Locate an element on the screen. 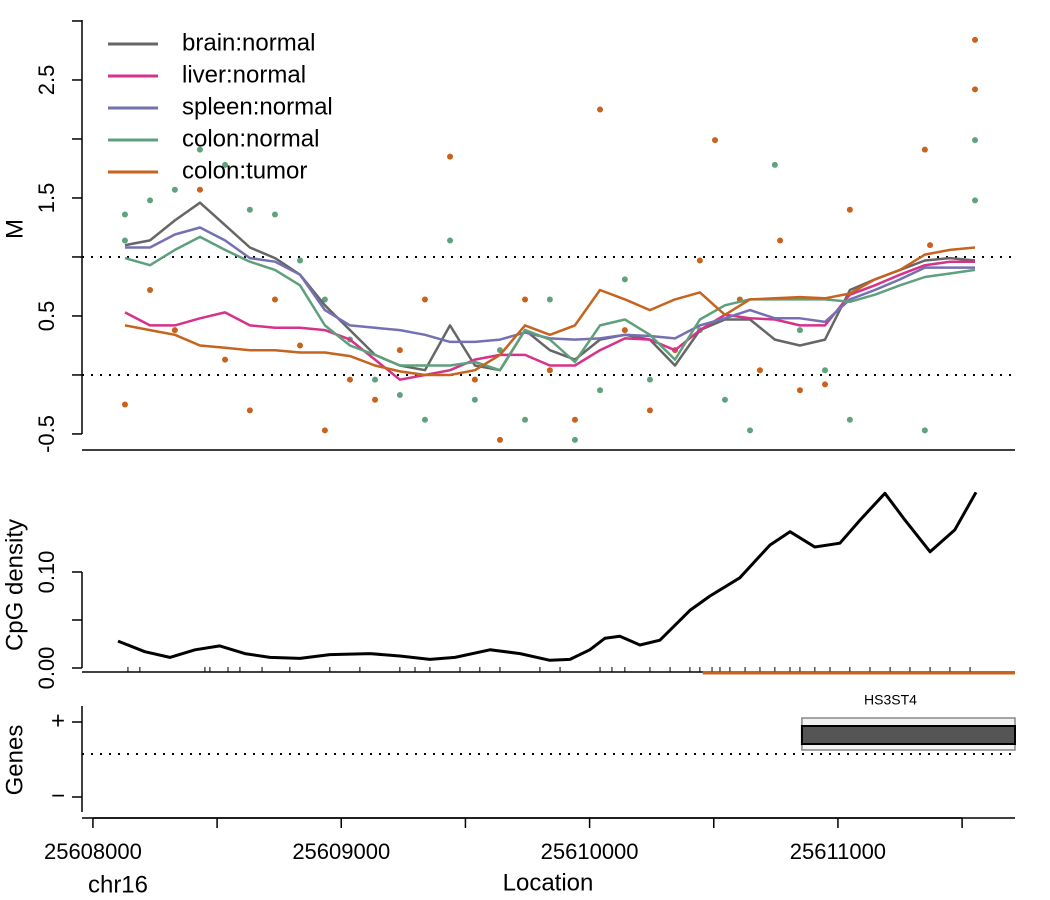  x-tick-label: 25611000 is located at coordinates (838, 851).